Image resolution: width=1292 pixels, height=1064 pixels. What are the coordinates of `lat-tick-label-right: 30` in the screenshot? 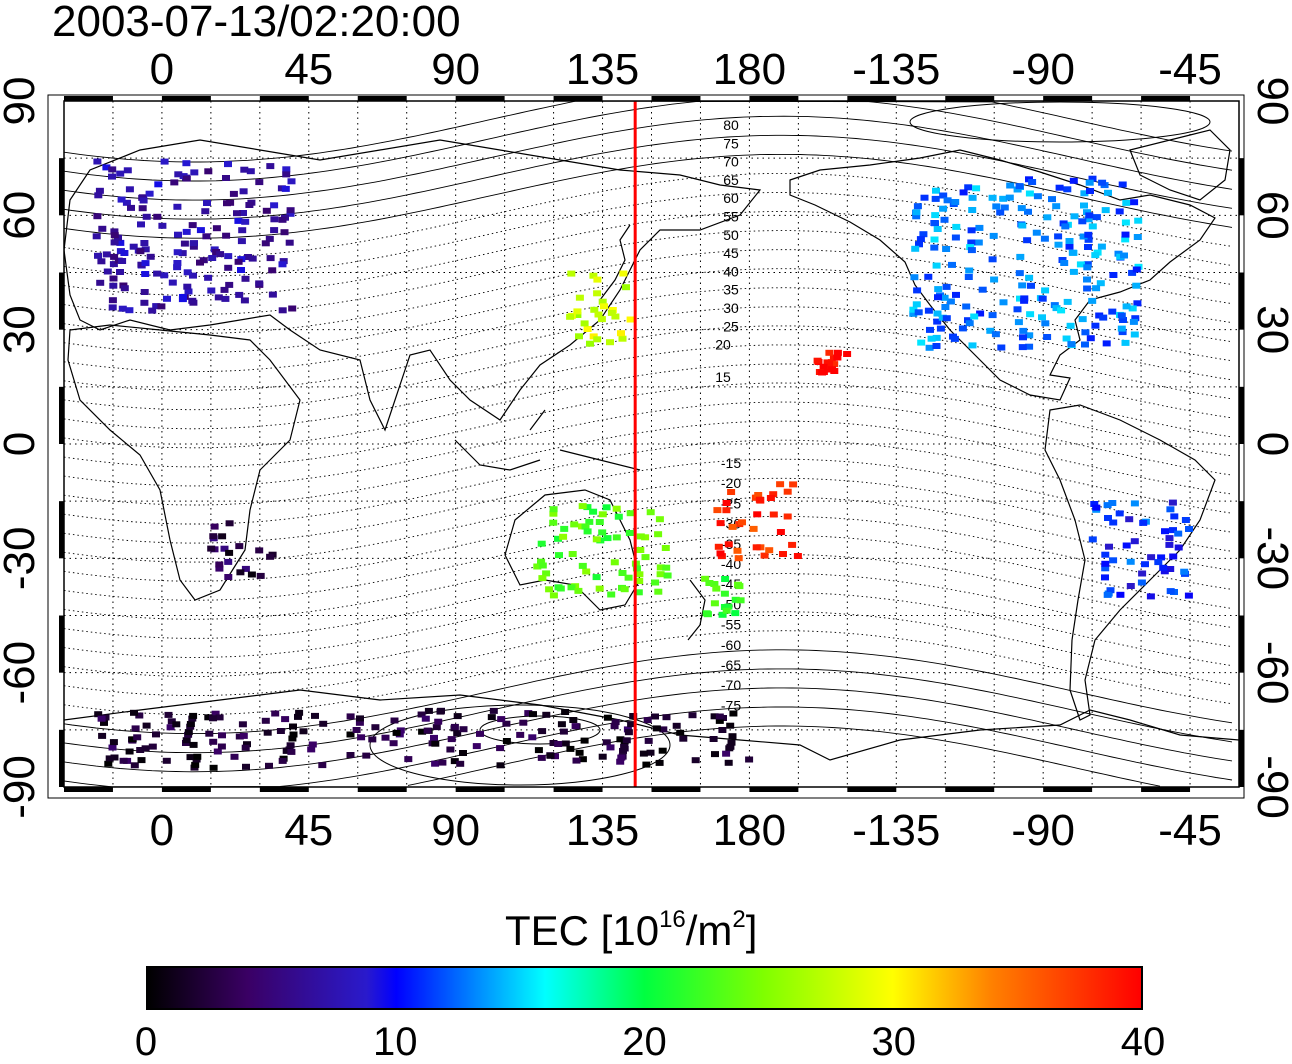 It's located at (1270, 329).